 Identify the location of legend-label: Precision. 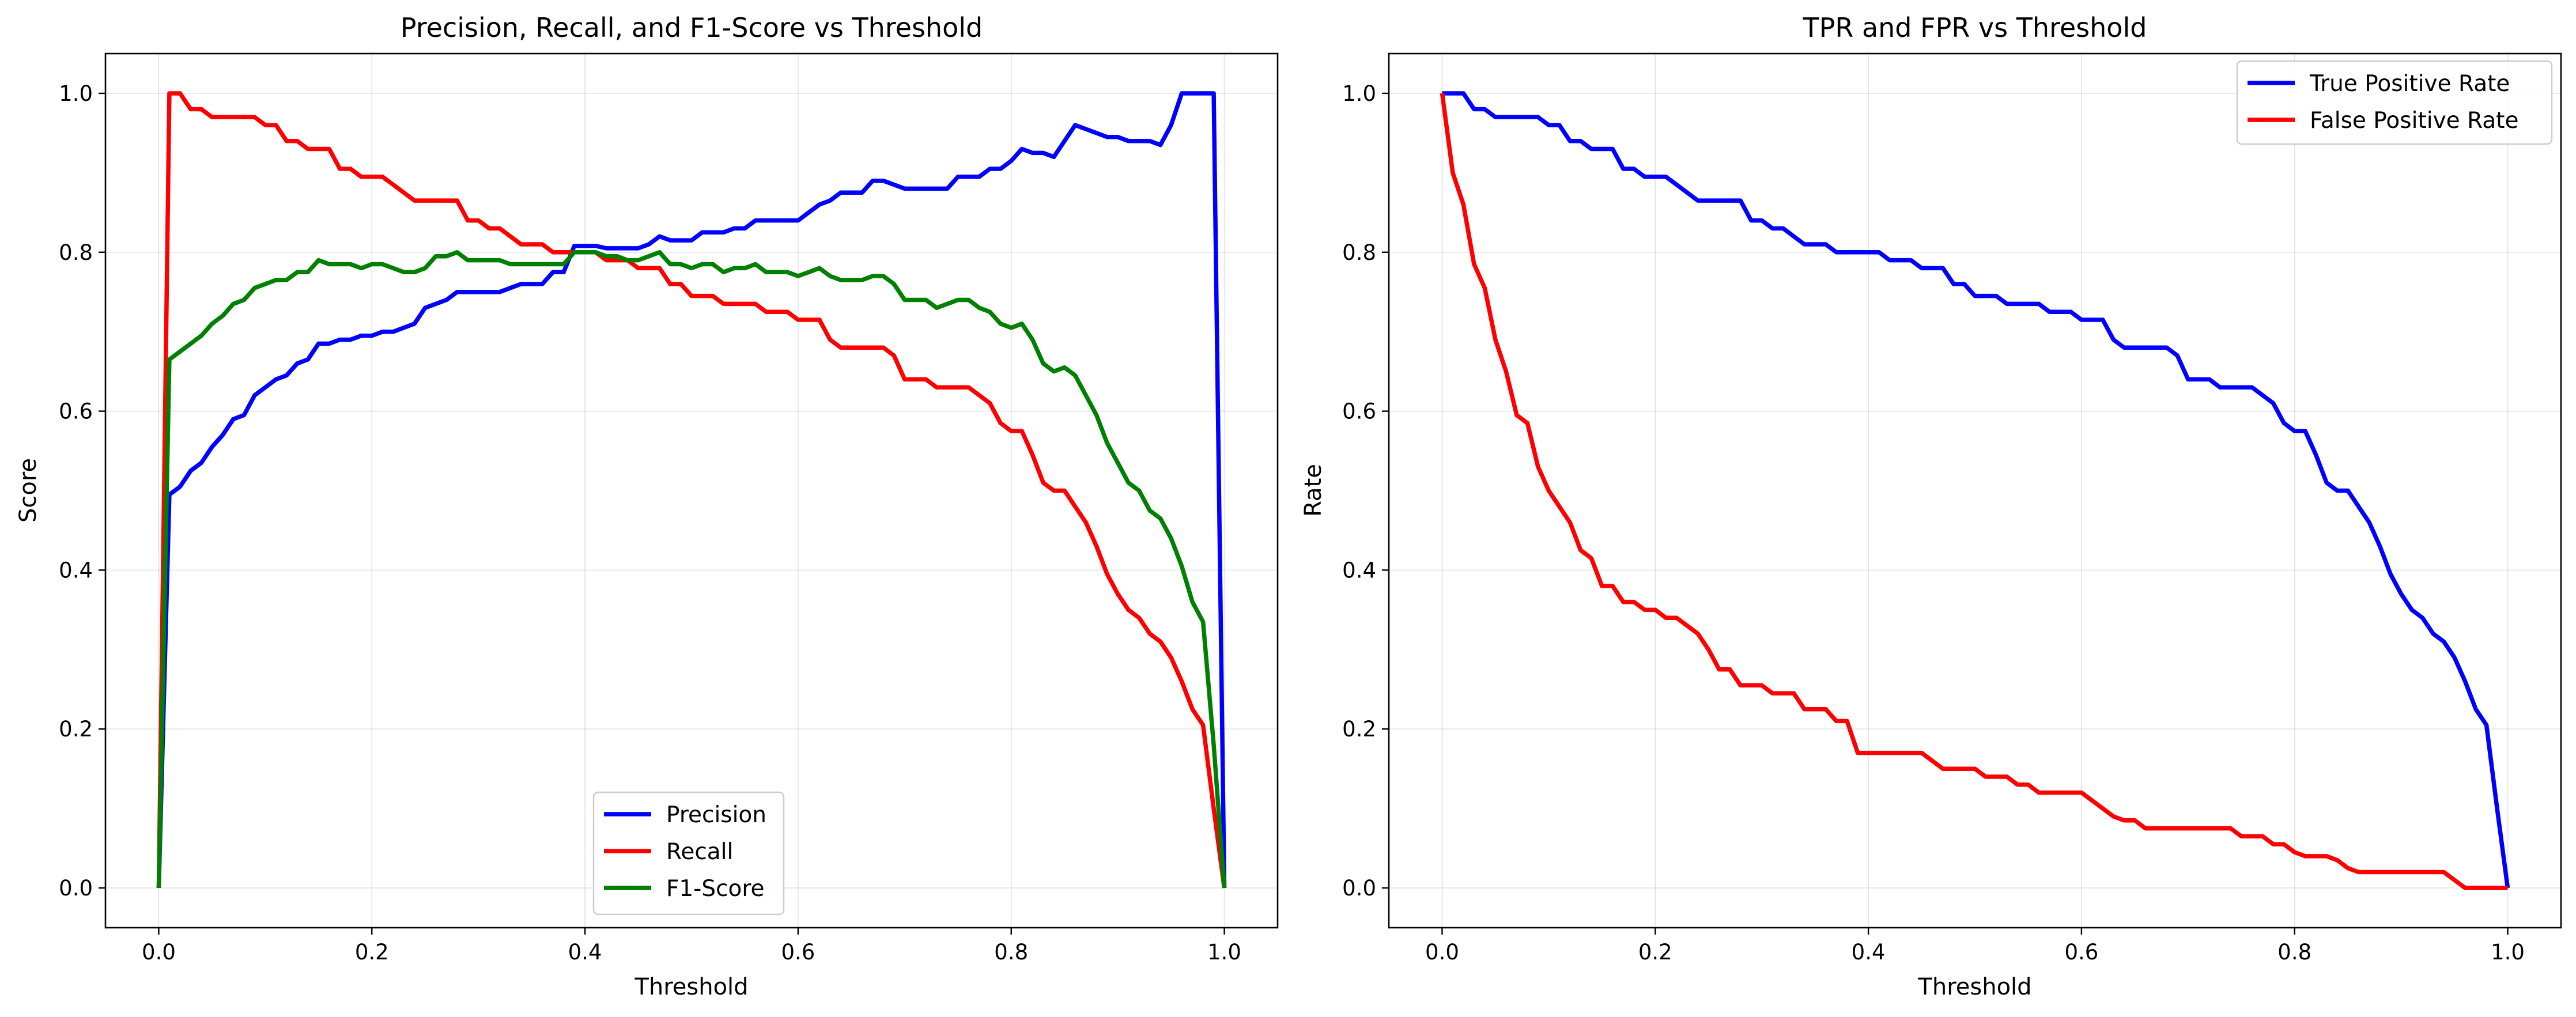
(716, 815).